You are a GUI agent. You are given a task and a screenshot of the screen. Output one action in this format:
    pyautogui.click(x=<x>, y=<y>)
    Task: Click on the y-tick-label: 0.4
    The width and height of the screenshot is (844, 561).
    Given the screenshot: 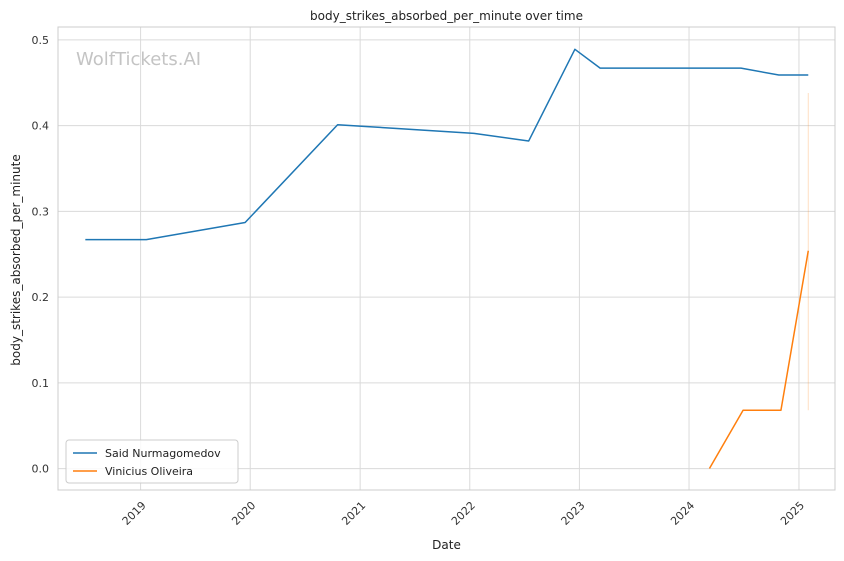 What is the action you would take?
    pyautogui.click(x=41, y=126)
    